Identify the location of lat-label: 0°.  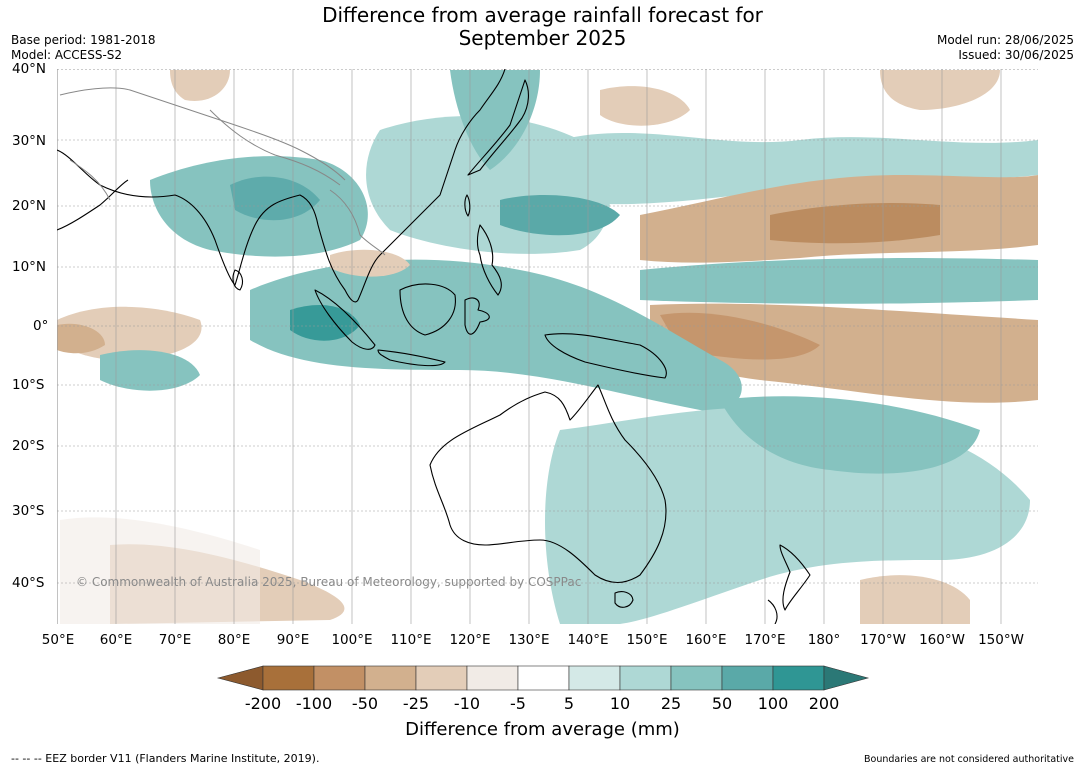
(41, 326).